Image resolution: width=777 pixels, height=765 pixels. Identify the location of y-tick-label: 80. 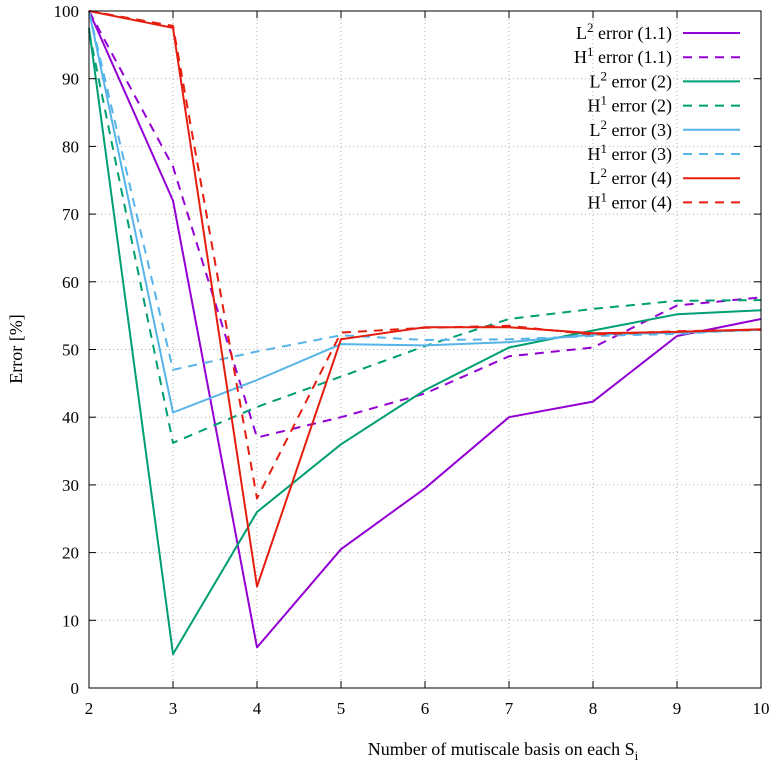
(70, 146).